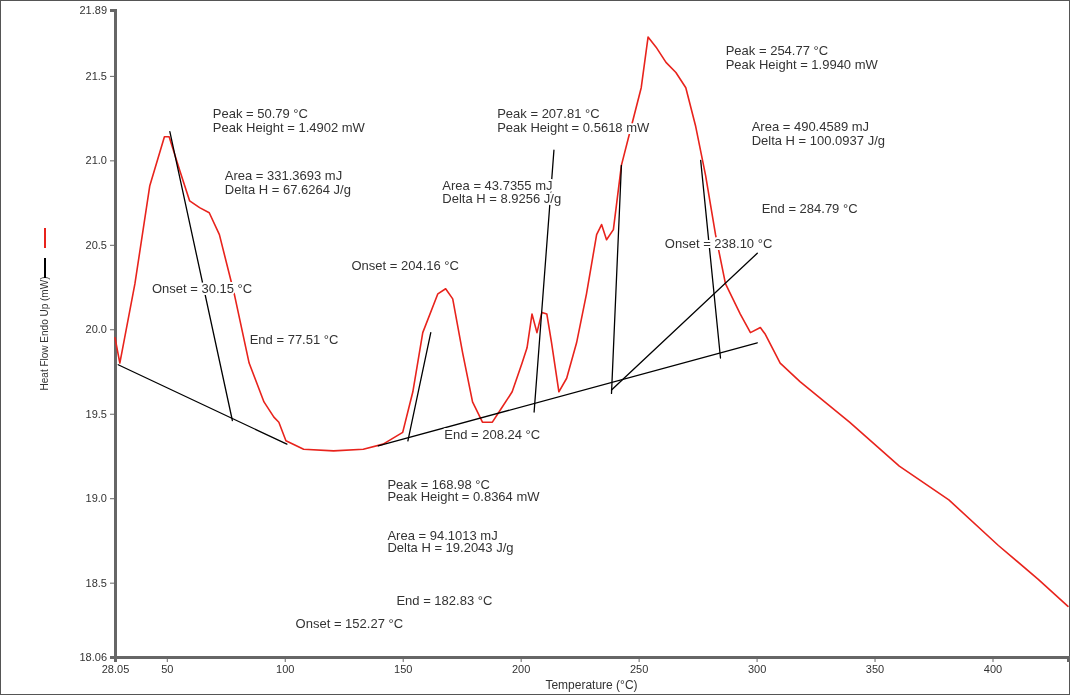 The height and width of the screenshot is (695, 1070). I want to click on x-axis-title: Temperature (°C), so click(591, 685).